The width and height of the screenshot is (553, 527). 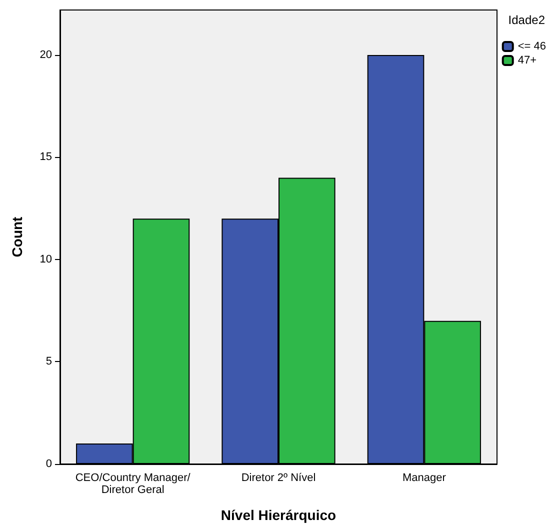 I want to click on x-tick-label: CEO/Country Manager/Diretor Geral, so click(x=133, y=484).